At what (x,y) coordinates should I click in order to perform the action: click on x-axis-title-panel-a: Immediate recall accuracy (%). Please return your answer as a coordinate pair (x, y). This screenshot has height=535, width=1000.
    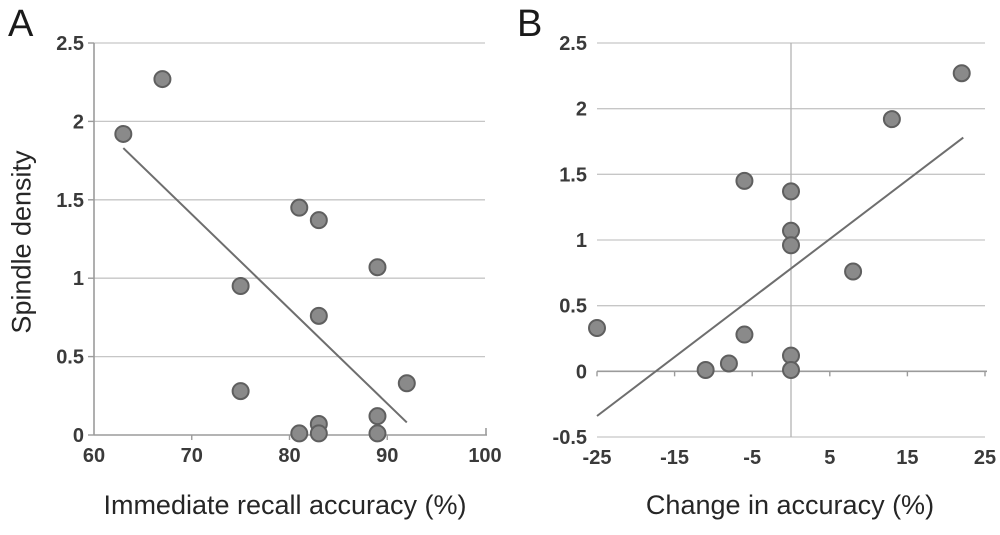
    Looking at the image, I should click on (285, 505).